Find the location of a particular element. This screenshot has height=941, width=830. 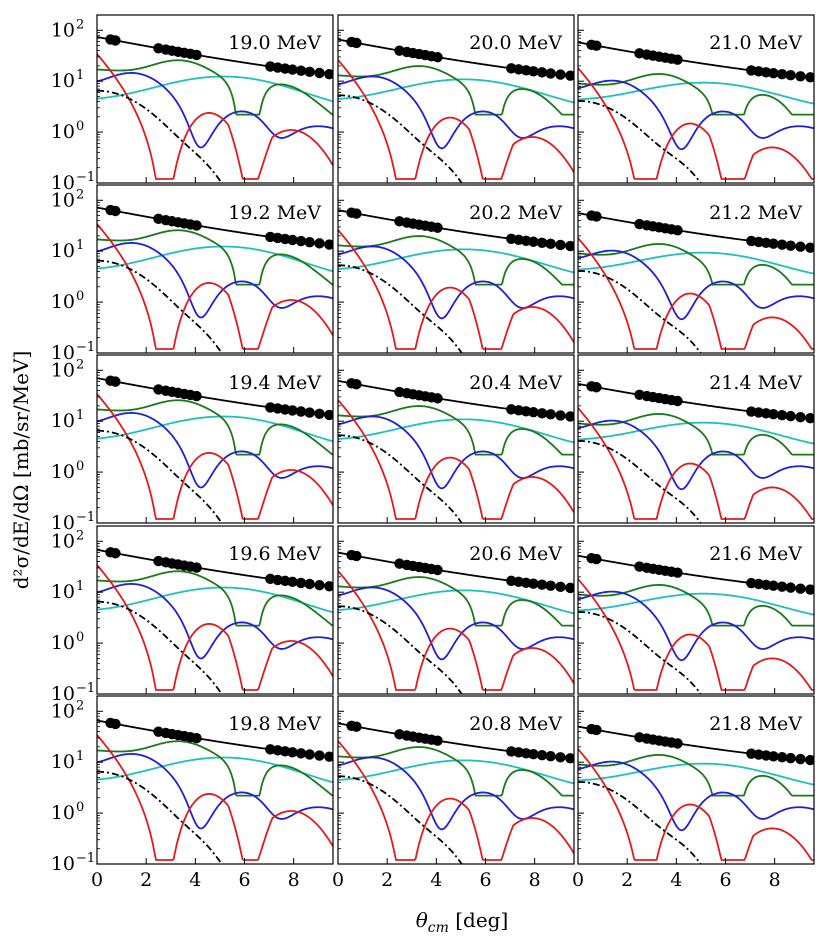

y-tick-label-exponent: 1 is located at coordinates (80, 586).